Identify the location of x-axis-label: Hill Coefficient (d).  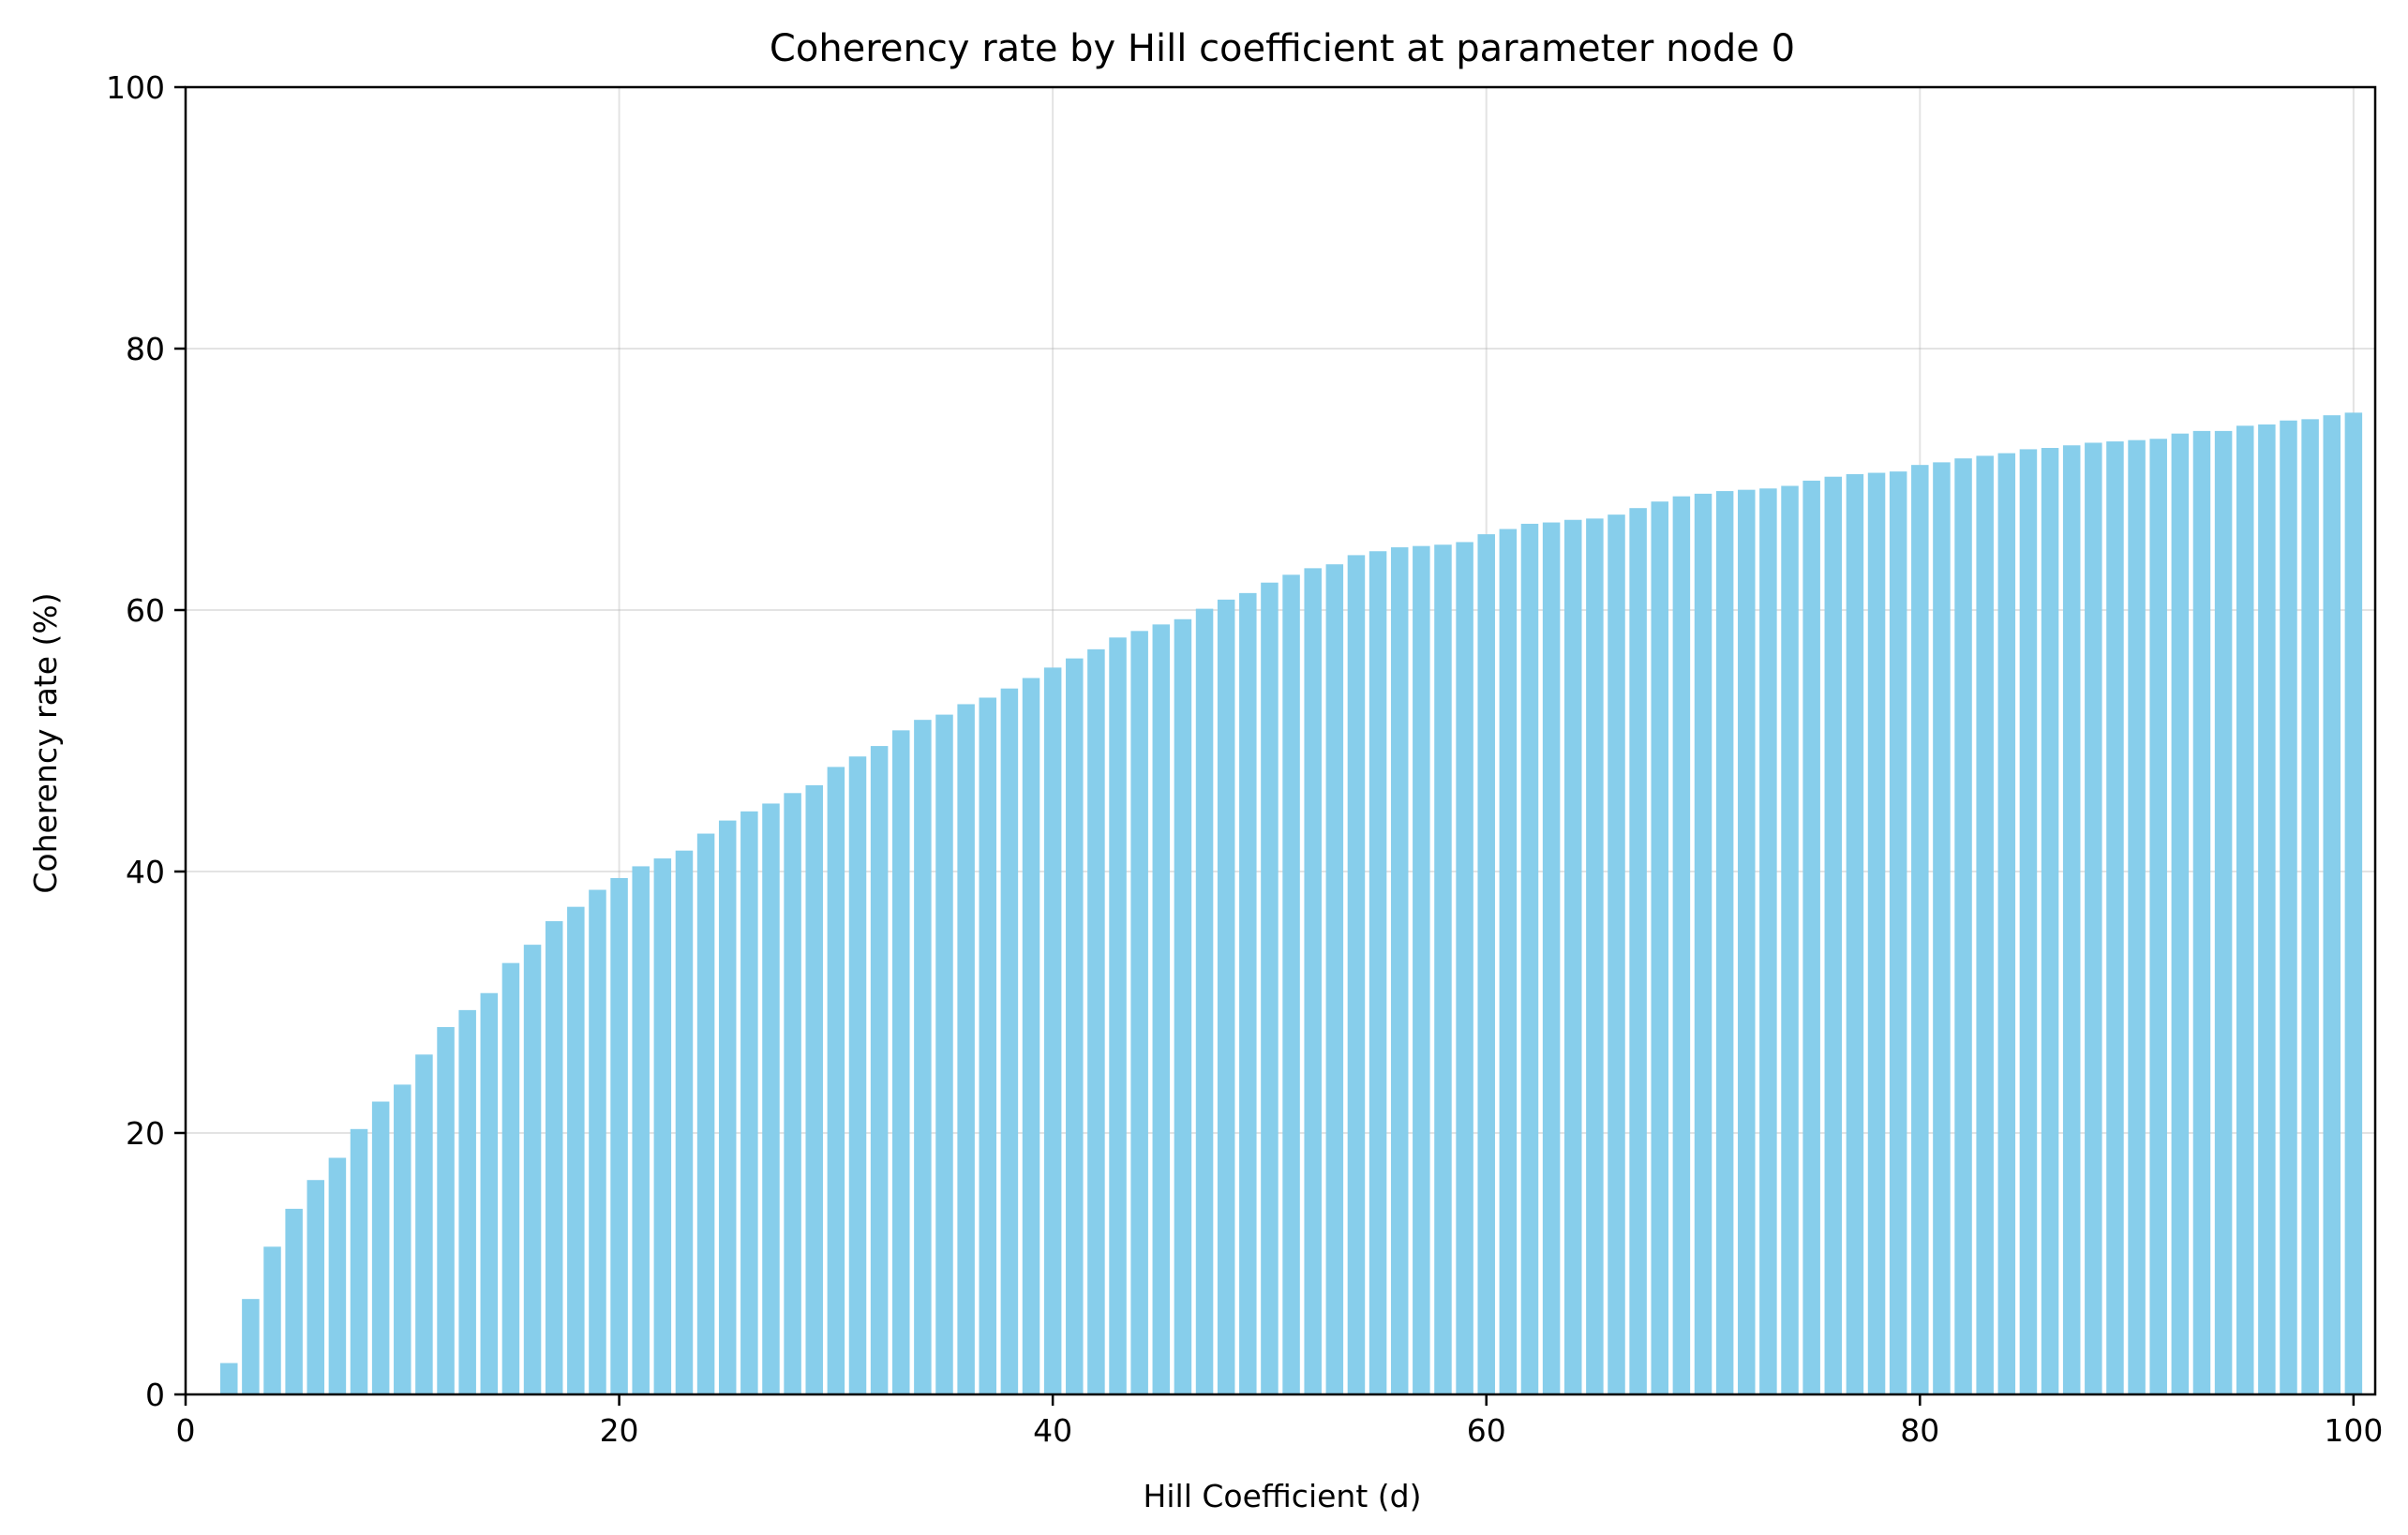
(1283, 1496).